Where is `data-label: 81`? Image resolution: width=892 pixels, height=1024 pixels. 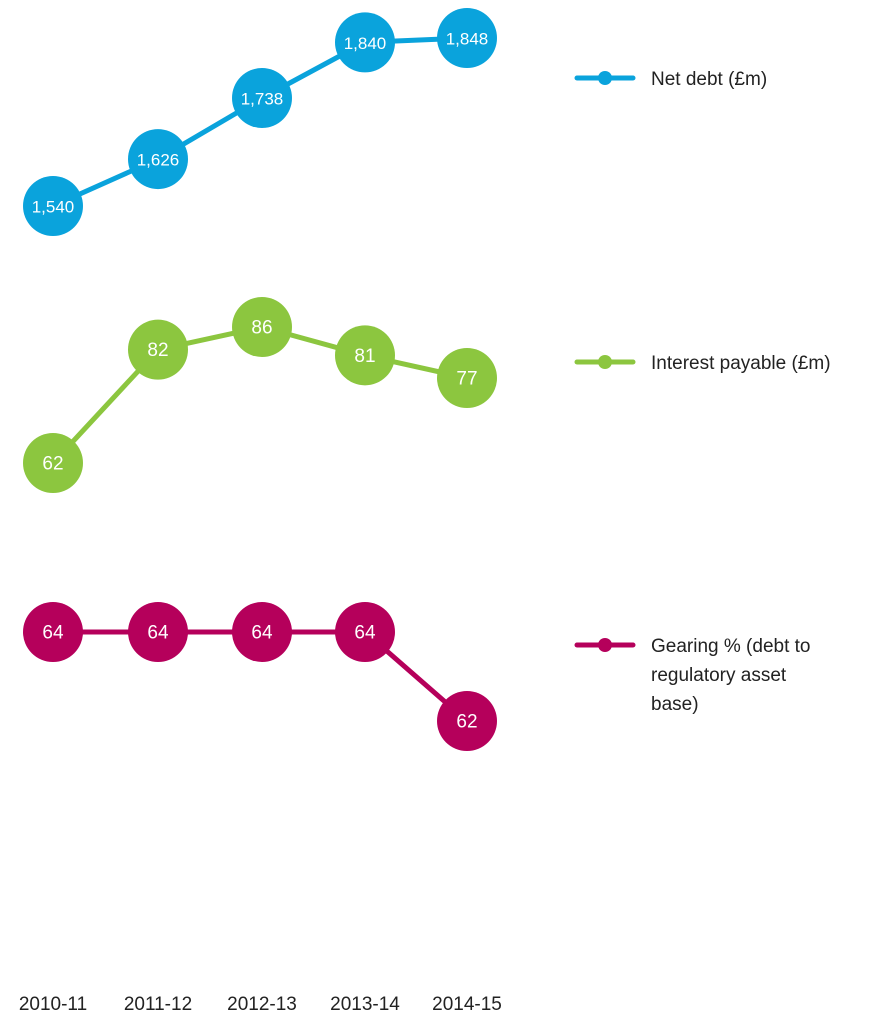
data-label: 81 is located at coordinates (364, 356).